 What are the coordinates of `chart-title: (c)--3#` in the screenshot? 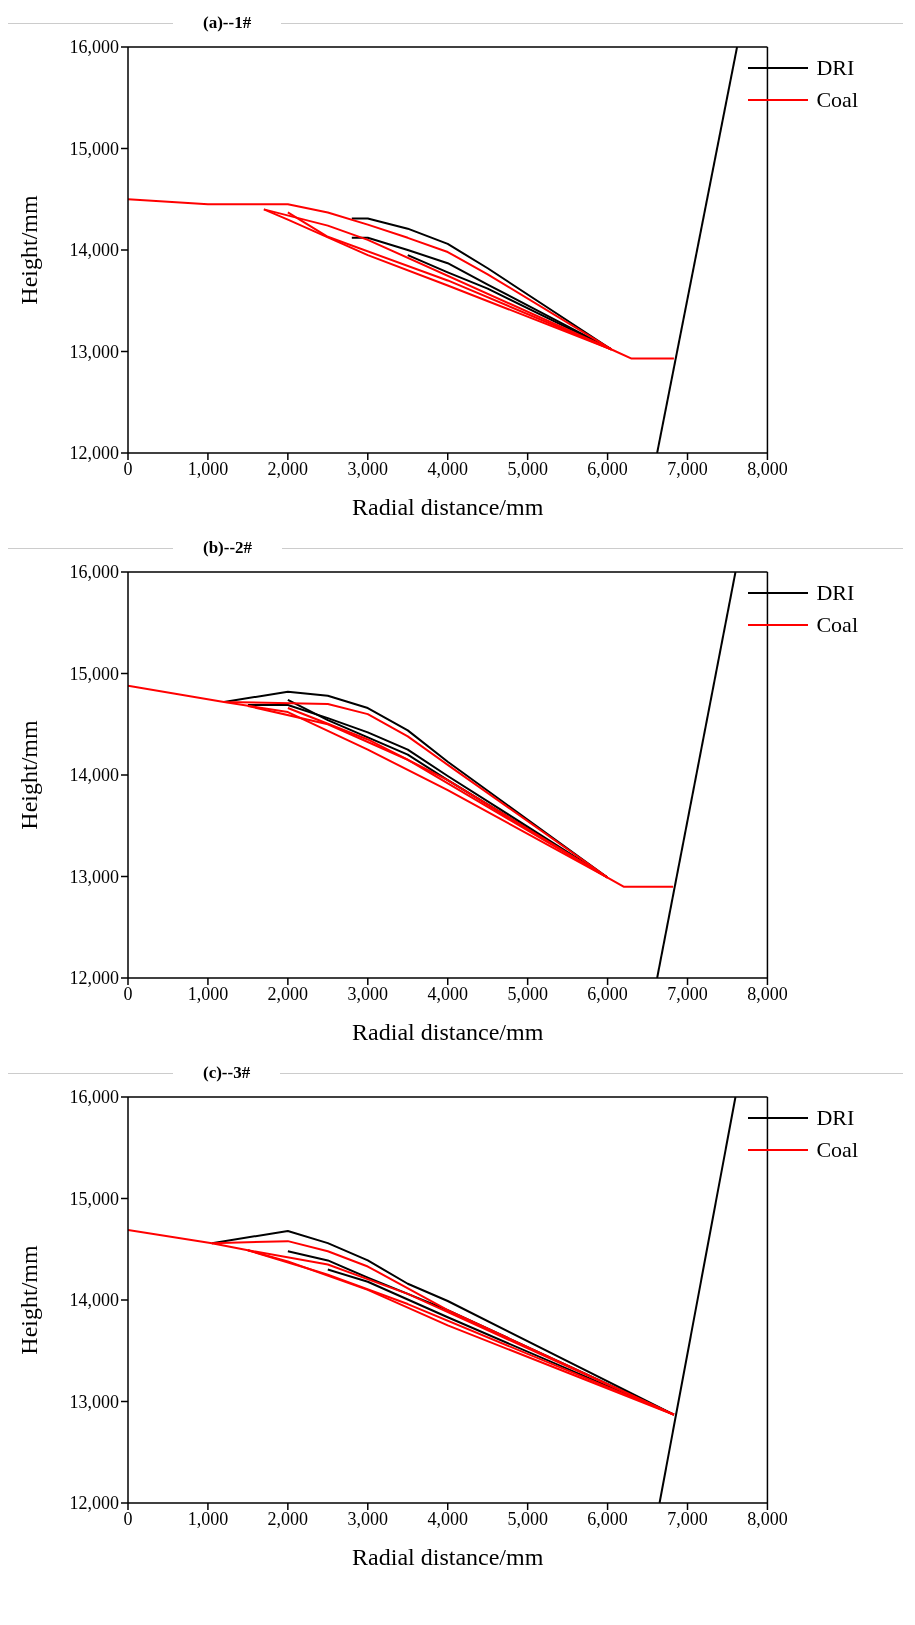 It's located at (227, 1073).